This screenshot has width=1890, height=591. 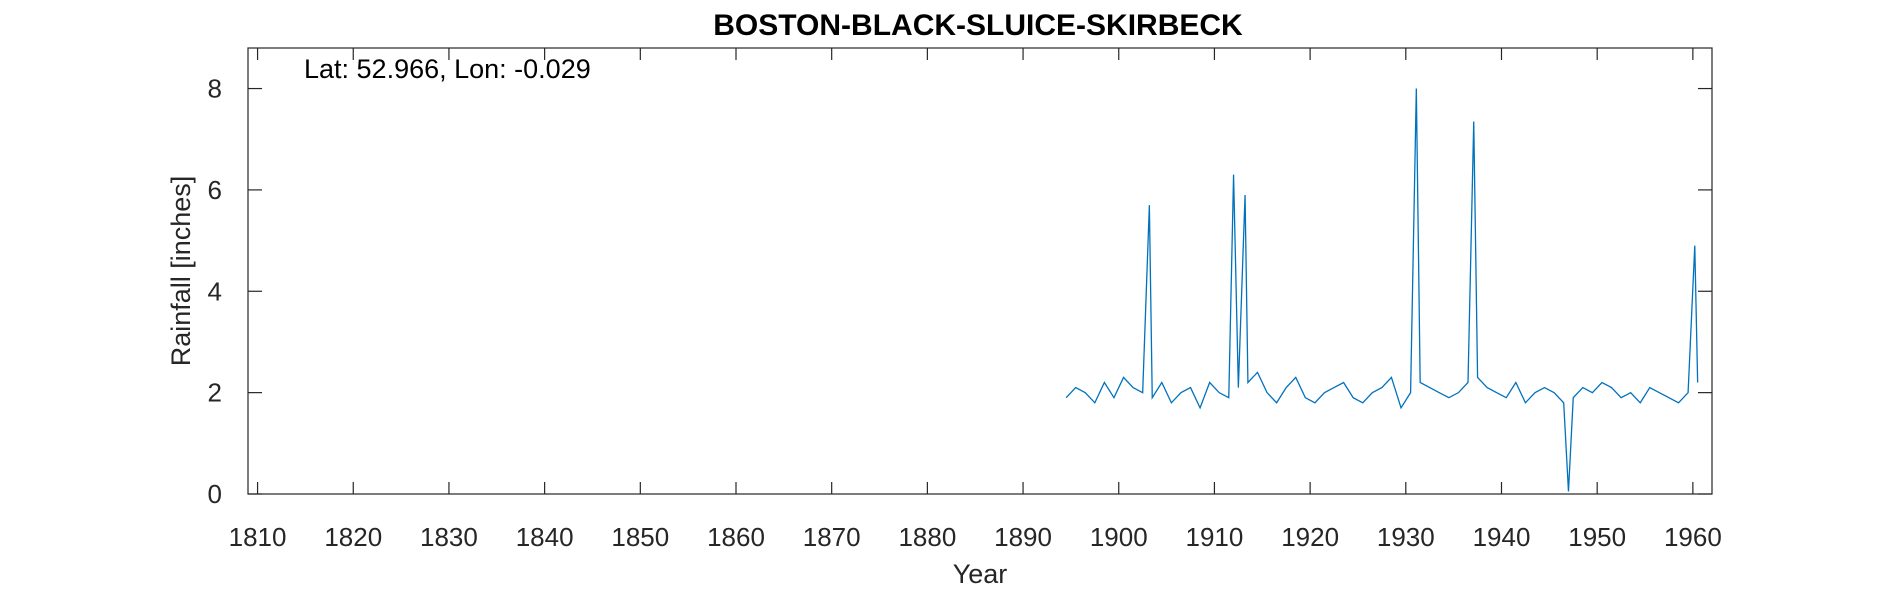 What do you see at coordinates (215, 190) in the screenshot?
I see `y-tick-label: 6` at bounding box center [215, 190].